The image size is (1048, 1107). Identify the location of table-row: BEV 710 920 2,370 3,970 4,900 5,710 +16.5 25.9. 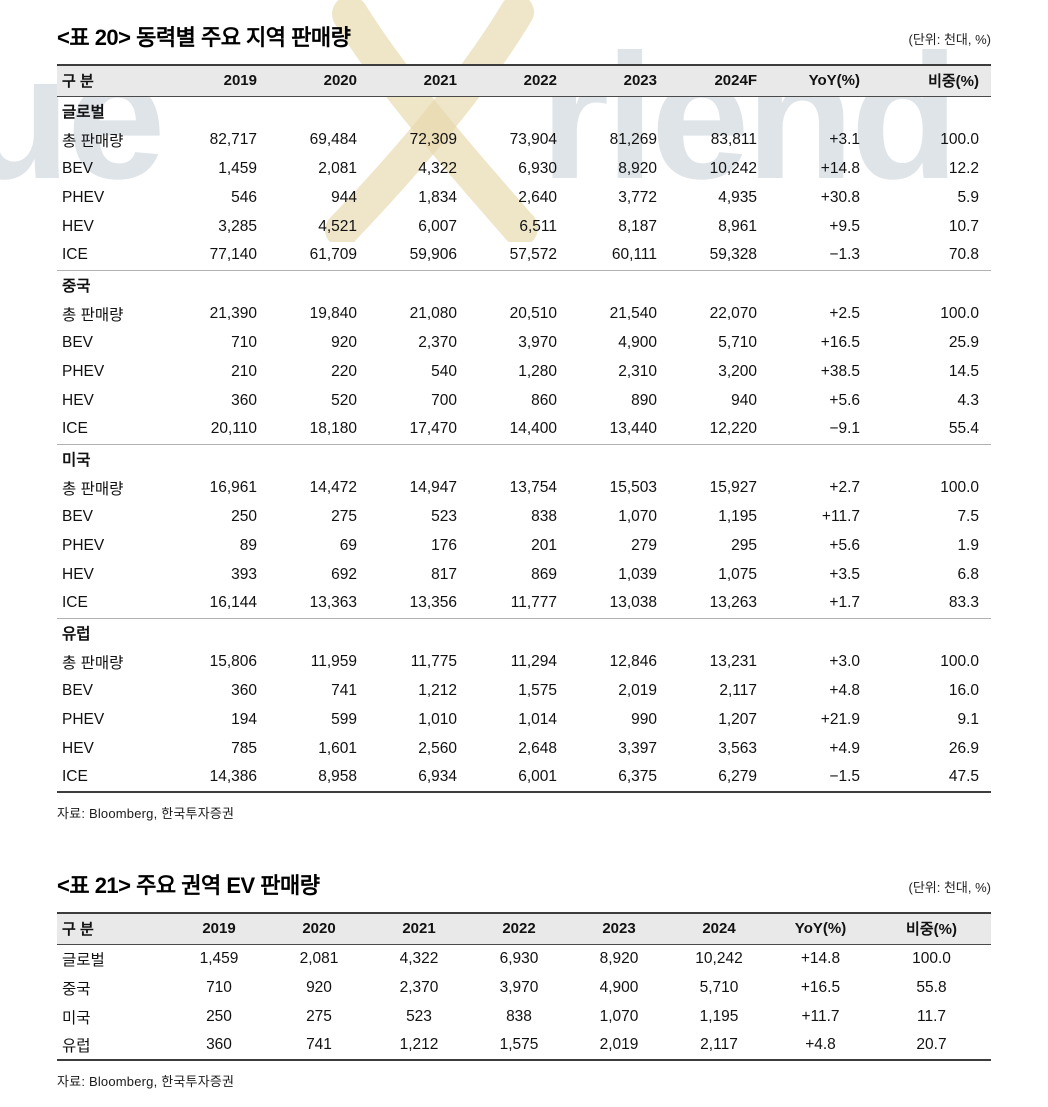
(524, 342).